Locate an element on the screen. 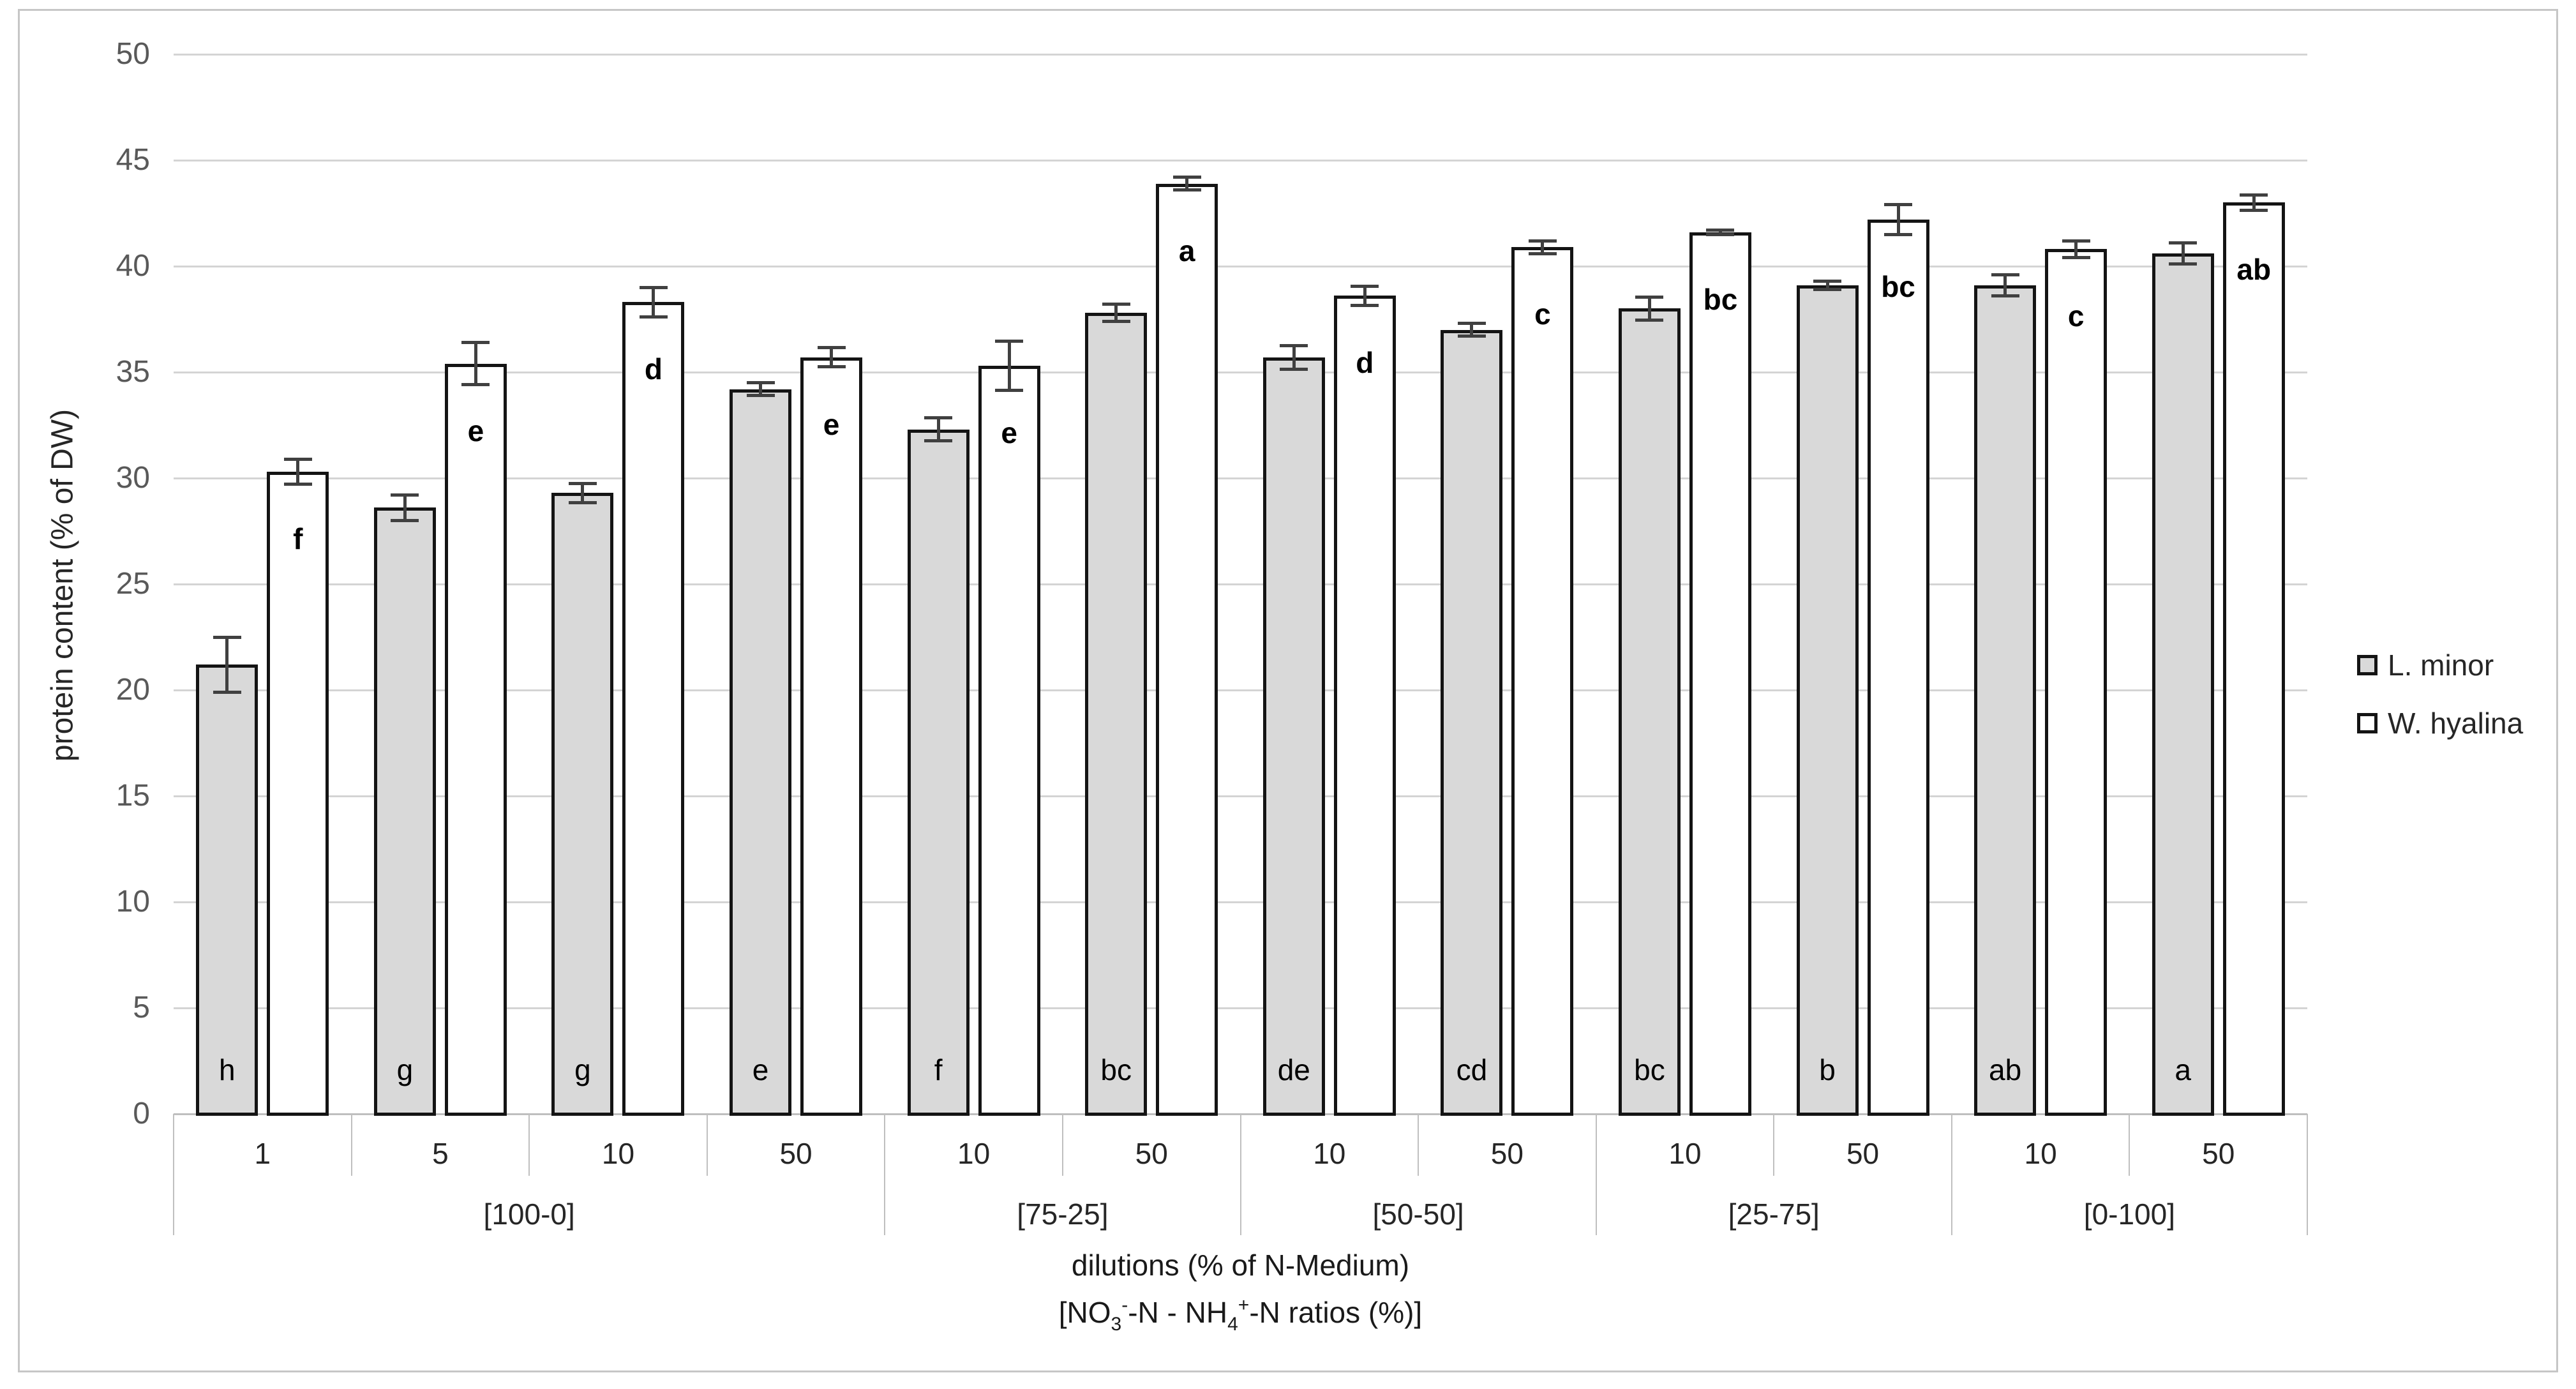 The image size is (2576, 1389). legend: L. minor W. hyalina is located at coordinates (2440, 704).